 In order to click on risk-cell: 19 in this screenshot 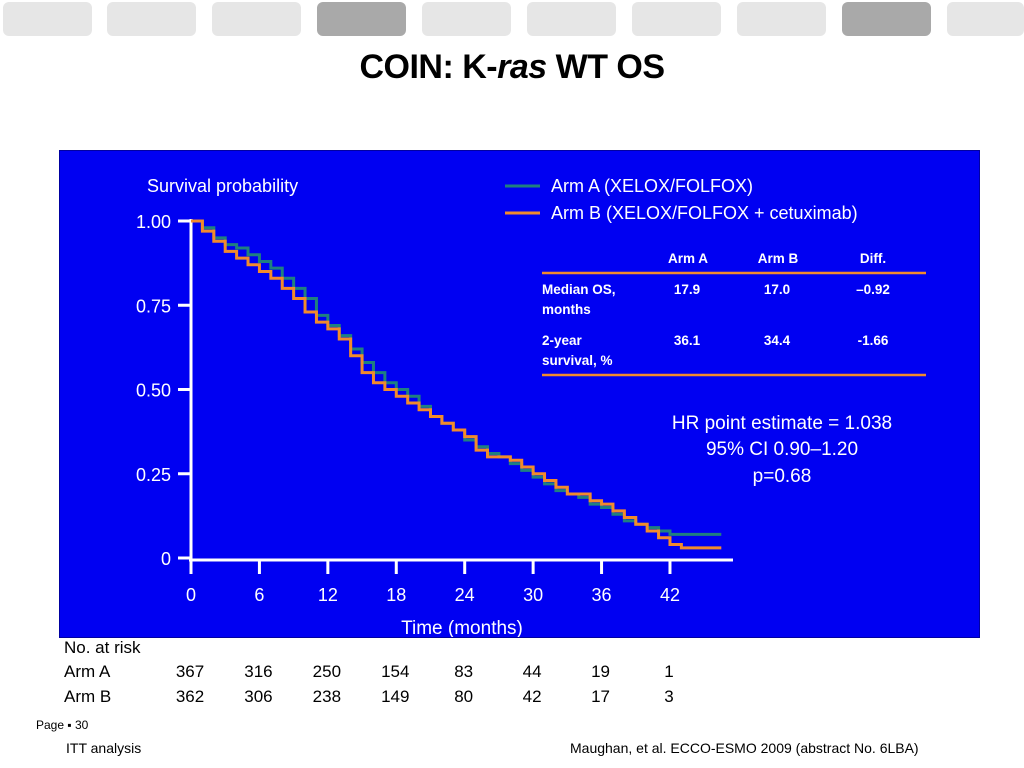, I will do `click(600, 671)`.